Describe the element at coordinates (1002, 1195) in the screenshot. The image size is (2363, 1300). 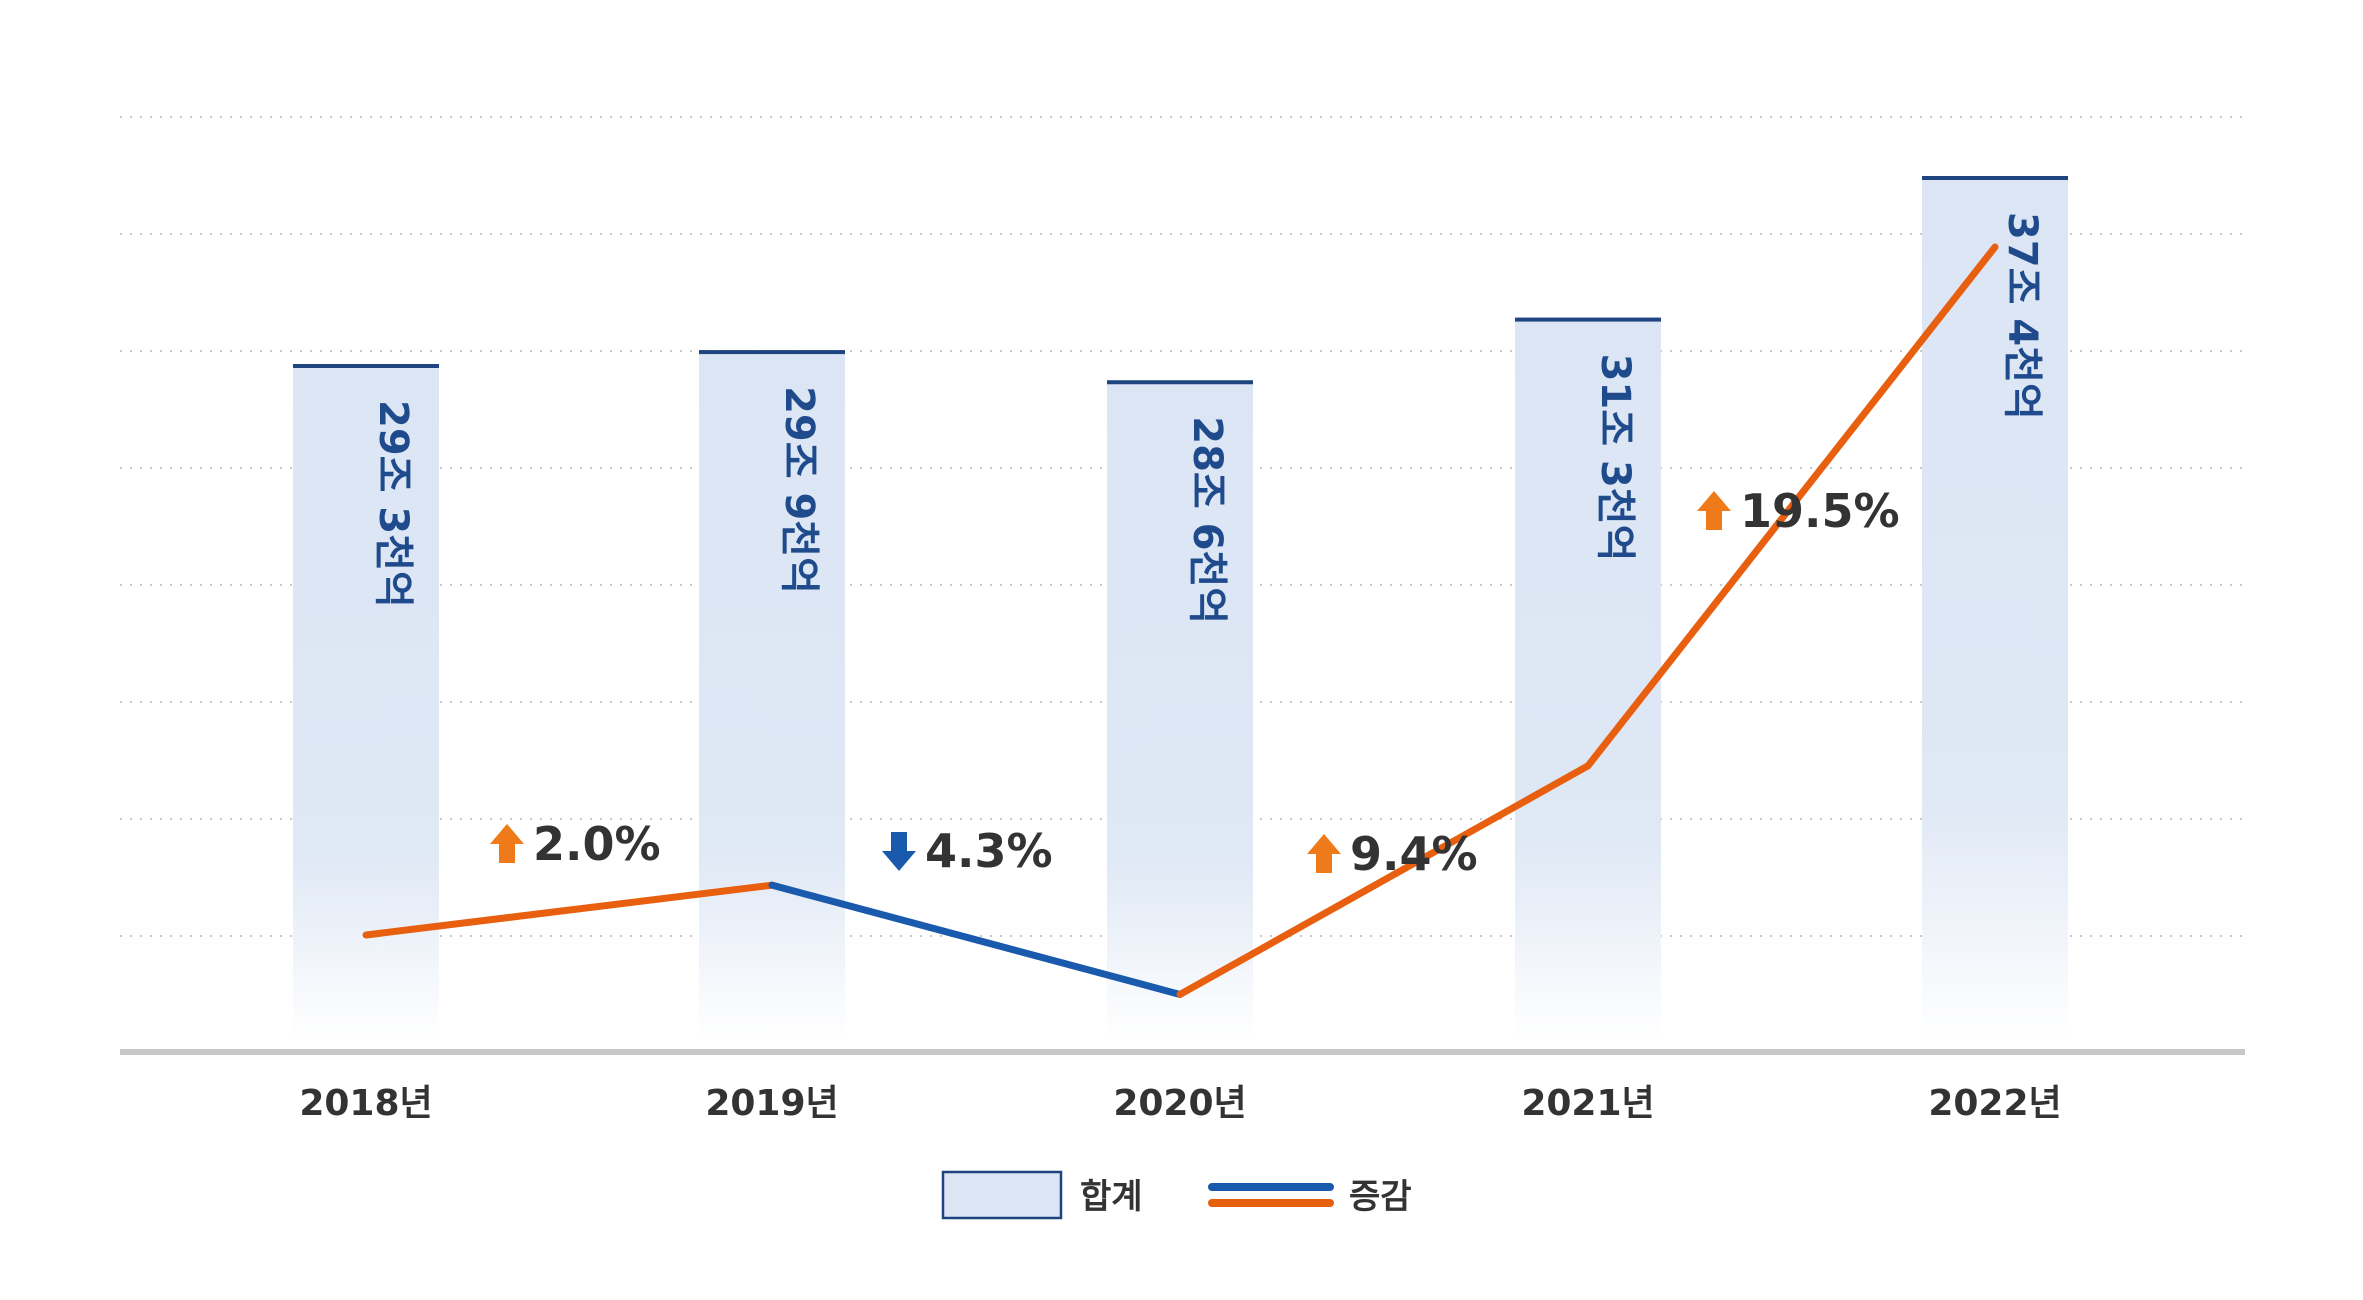
I see `legend-swatch-total` at that location.